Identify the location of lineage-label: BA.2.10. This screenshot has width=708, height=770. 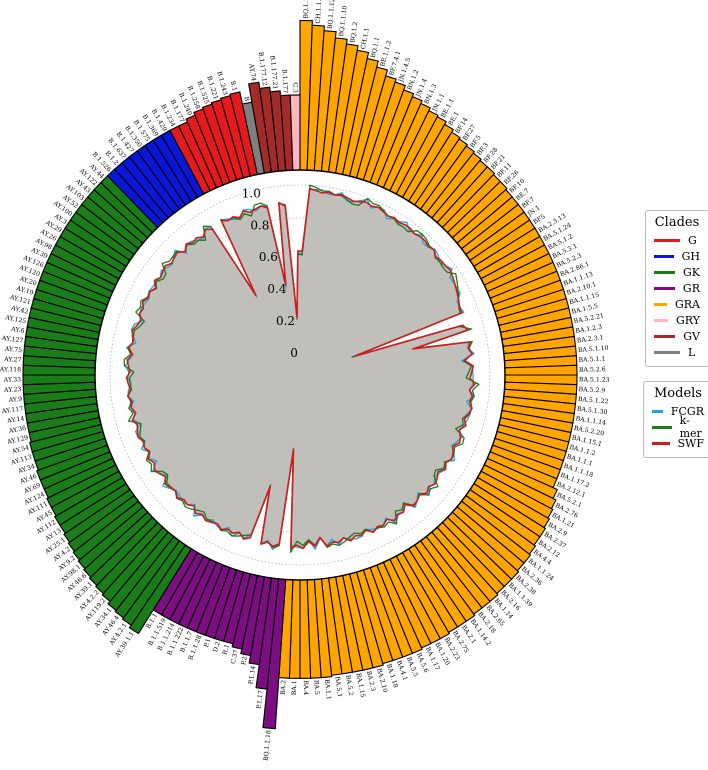
(381, 681).